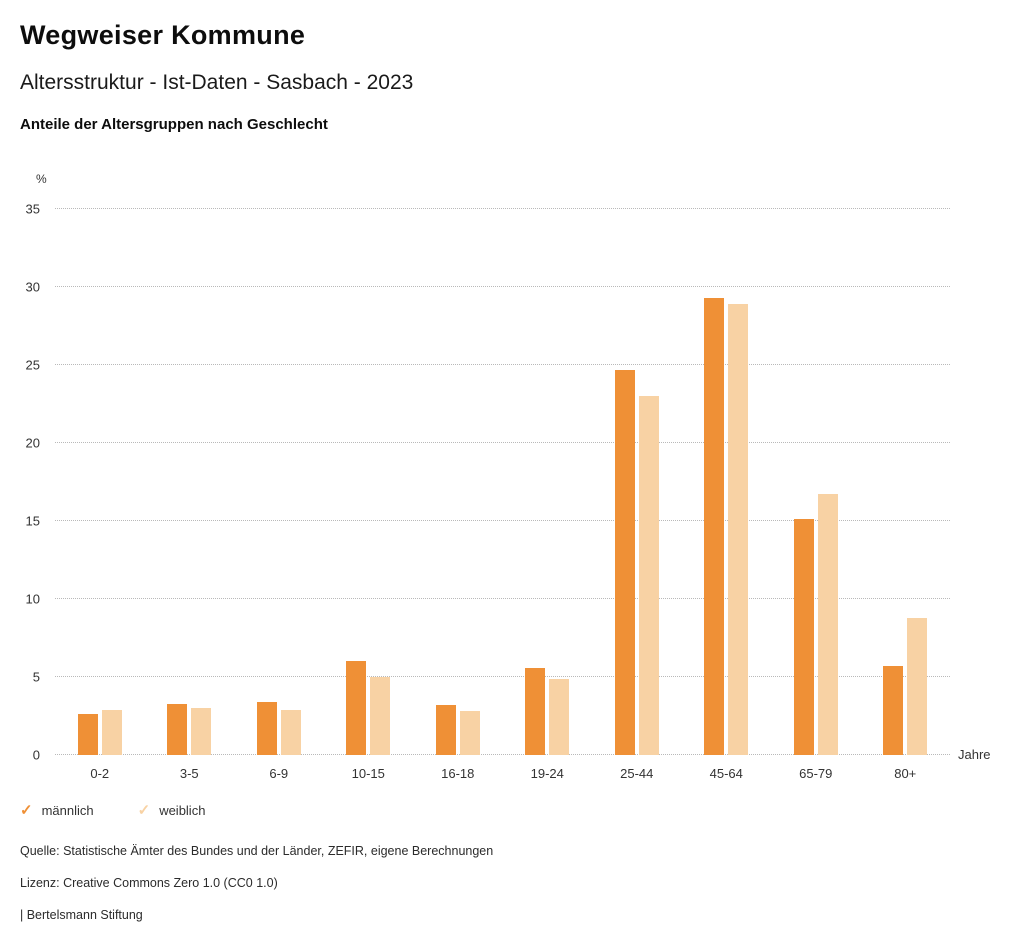  Describe the element at coordinates (368, 773) in the screenshot. I see `x-tick-label-10-15: 10-15` at that location.